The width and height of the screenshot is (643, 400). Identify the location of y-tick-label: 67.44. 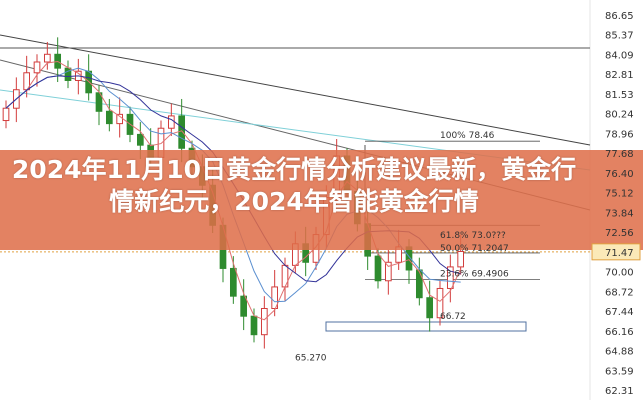
(619, 312).